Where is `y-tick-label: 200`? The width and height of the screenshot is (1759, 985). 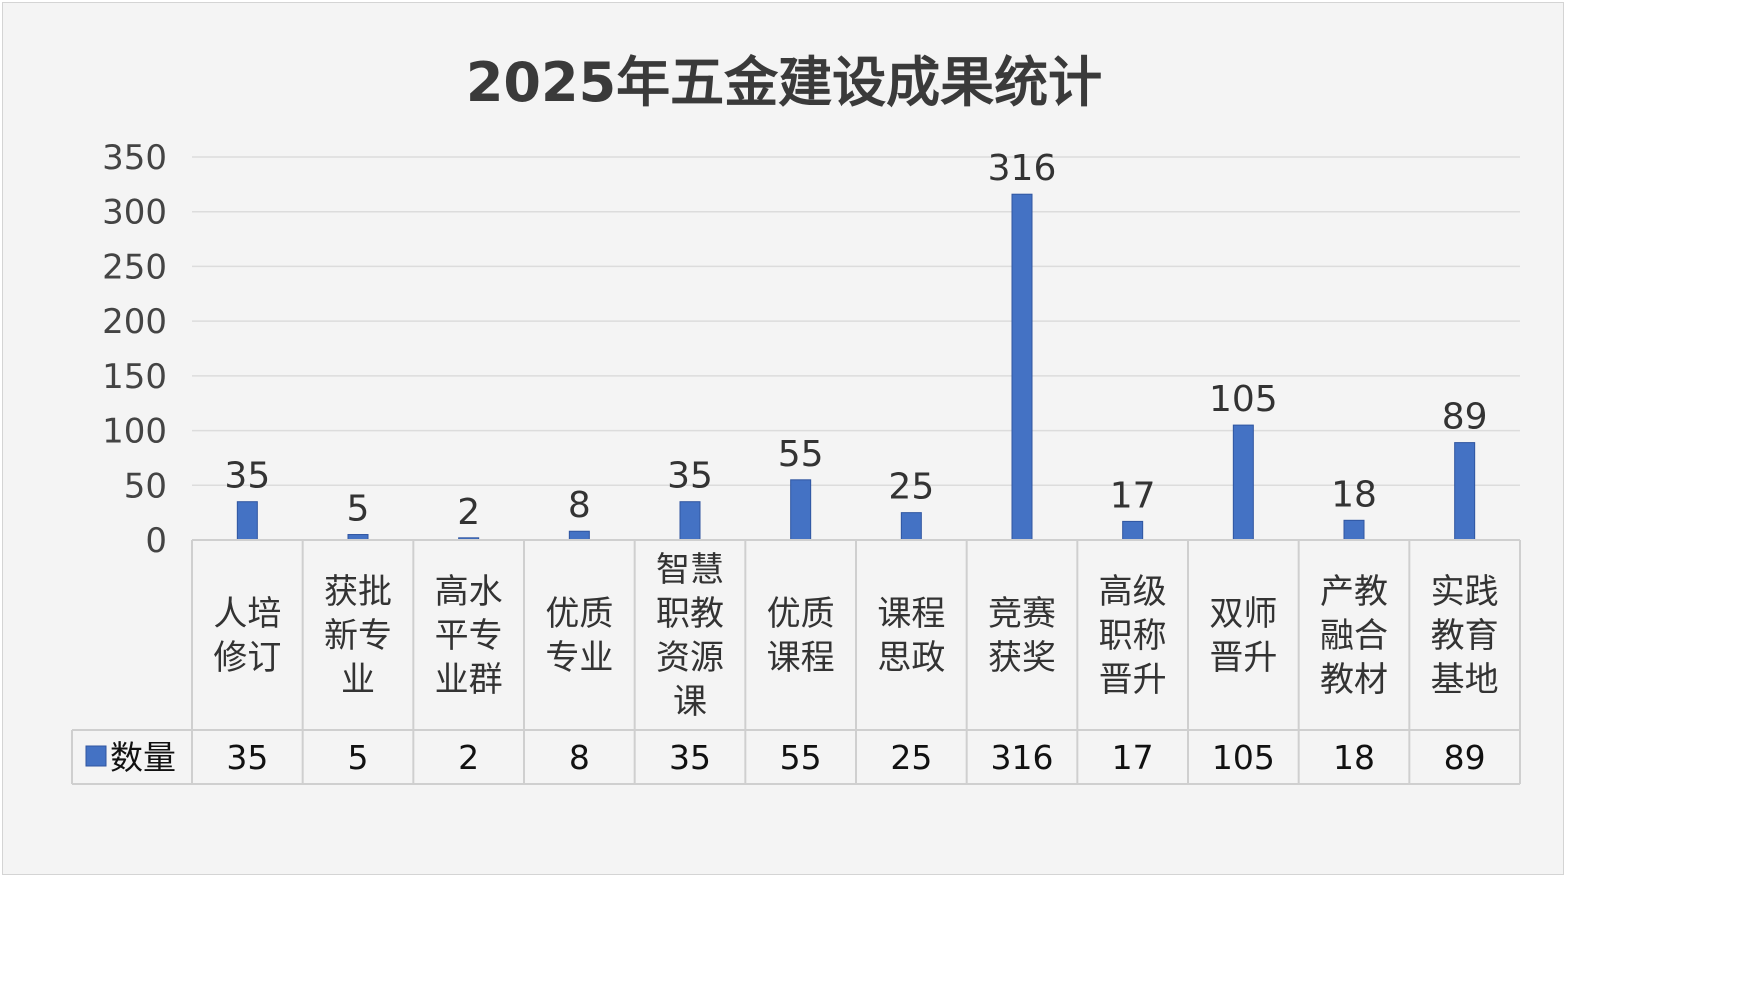
y-tick-label: 200 is located at coordinates (134, 322).